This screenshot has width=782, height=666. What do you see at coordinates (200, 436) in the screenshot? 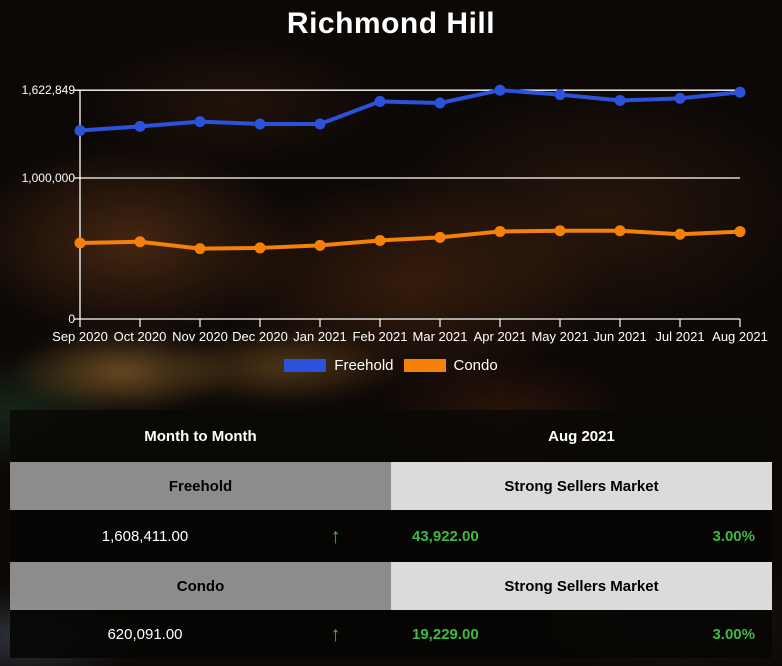
I see `month-to-month-header: Month to Month` at bounding box center [200, 436].